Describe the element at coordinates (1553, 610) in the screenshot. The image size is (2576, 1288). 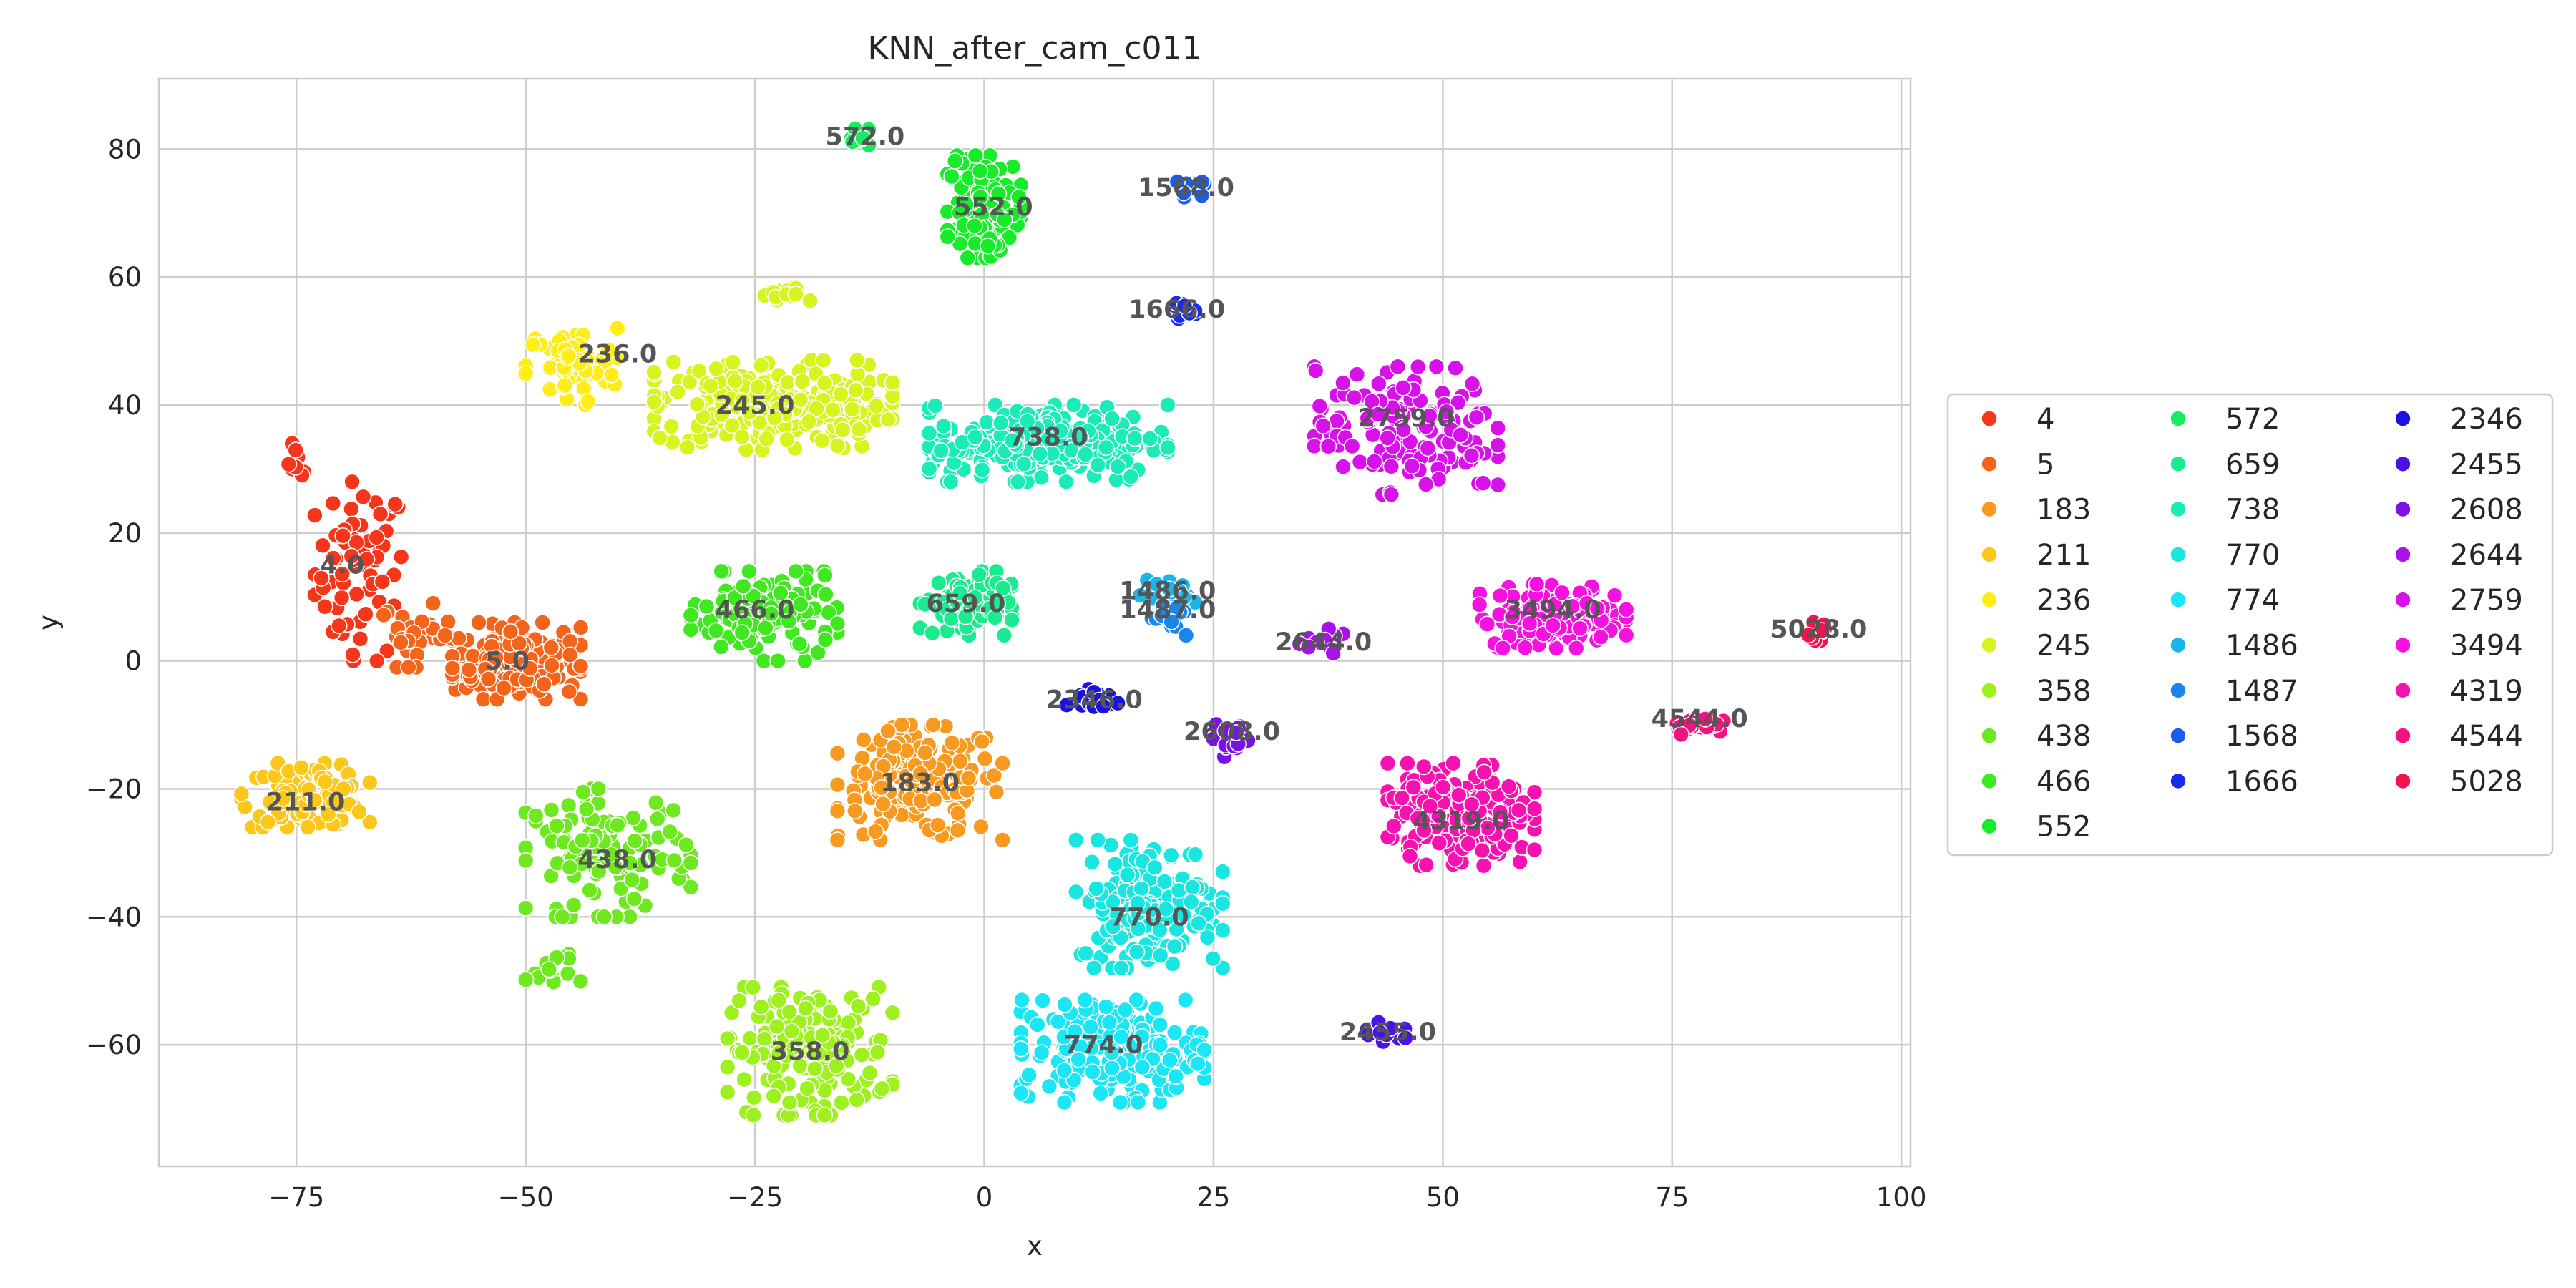
I see `cluster-label-3494: 3494.0` at that location.